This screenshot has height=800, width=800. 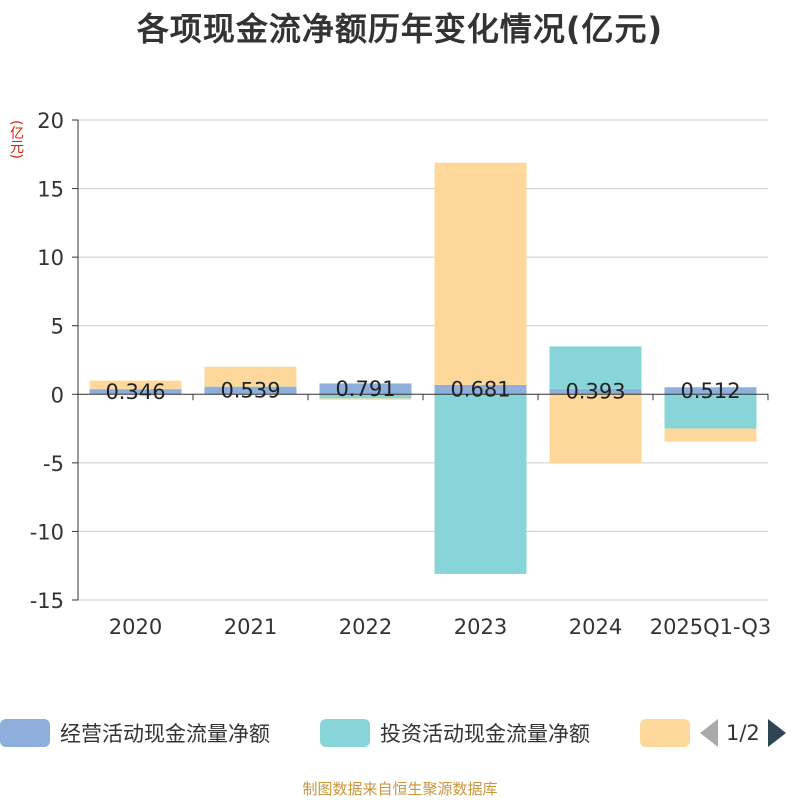 What do you see at coordinates (400, 29) in the screenshot?
I see `chart-title: 各项现金流净额历年变化情况(亿元)` at bounding box center [400, 29].